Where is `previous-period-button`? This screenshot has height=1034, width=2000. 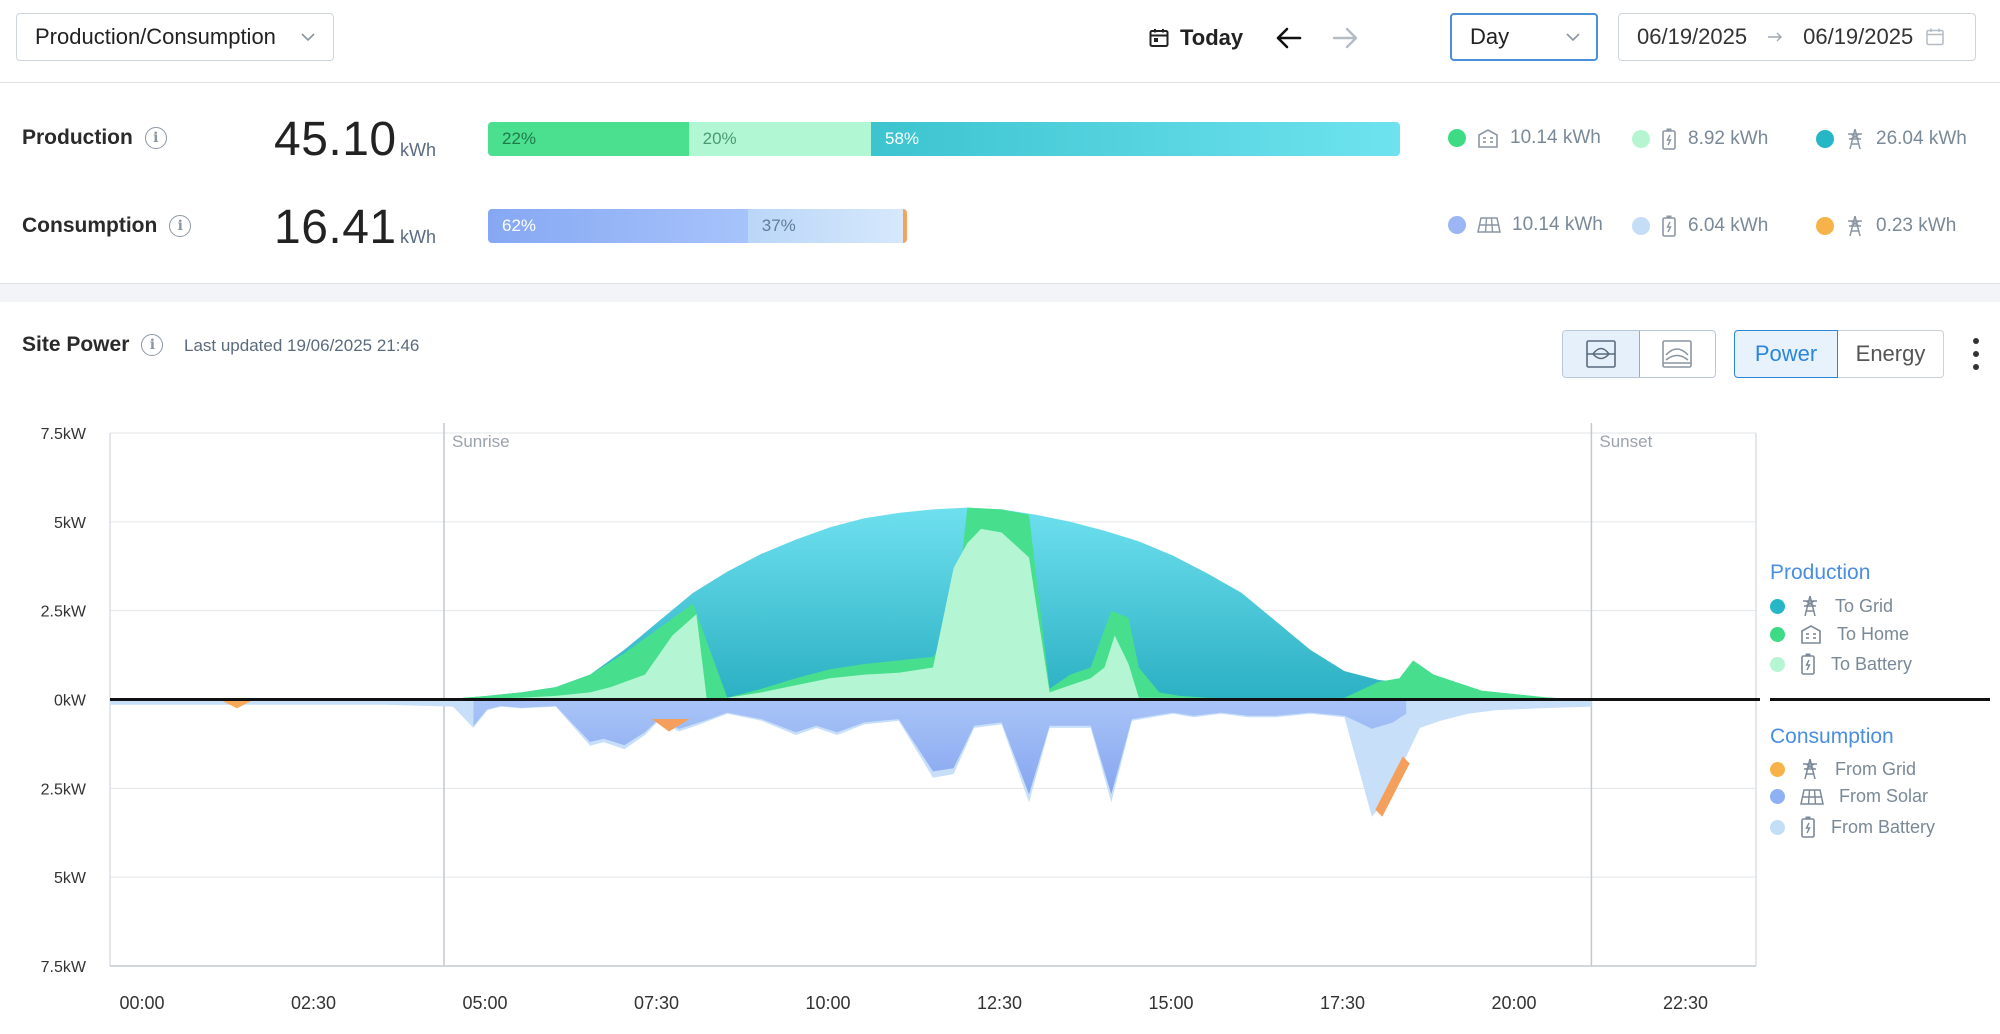
previous-period-button is located at coordinates (1288, 38).